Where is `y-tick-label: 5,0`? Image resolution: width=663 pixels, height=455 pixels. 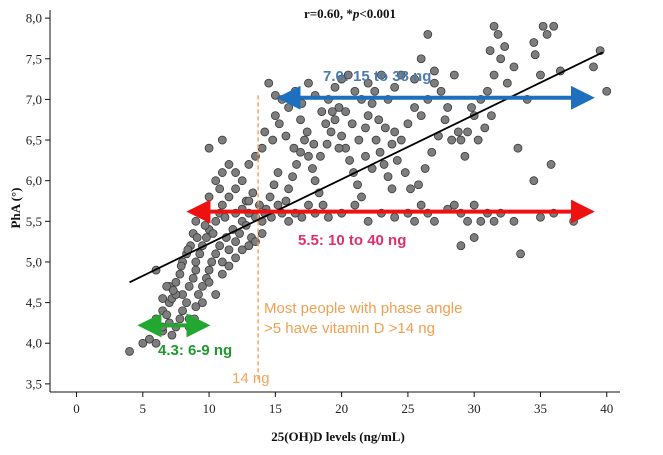
y-tick-label: 5,0 is located at coordinates (34, 261).